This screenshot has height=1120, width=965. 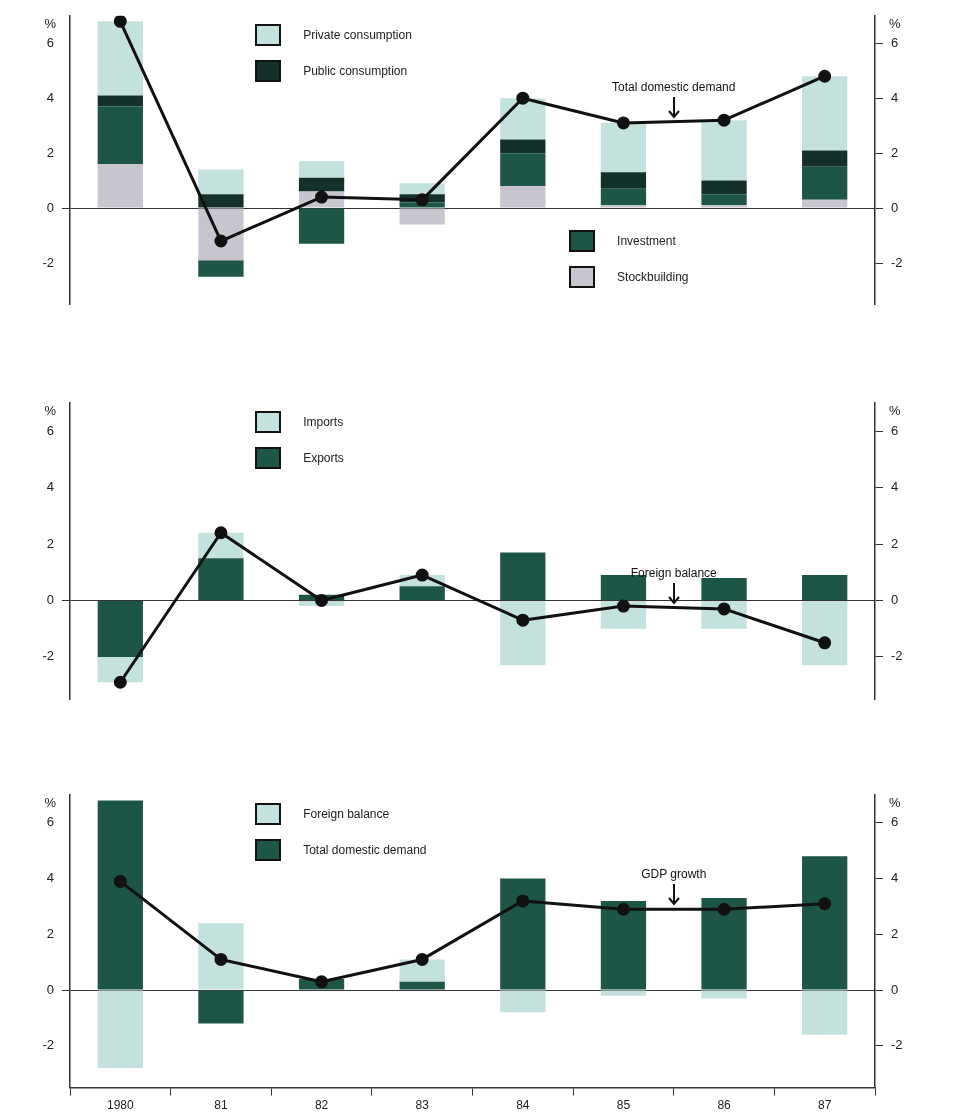 I want to click on legend-label: Imports, so click(x=323, y=422).